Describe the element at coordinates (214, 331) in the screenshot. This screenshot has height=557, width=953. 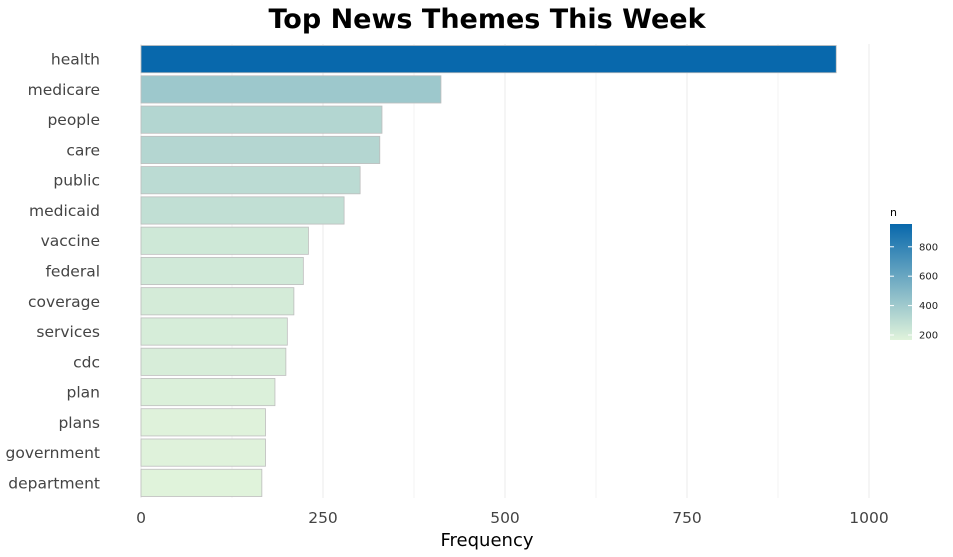
I see `bar-services` at that location.